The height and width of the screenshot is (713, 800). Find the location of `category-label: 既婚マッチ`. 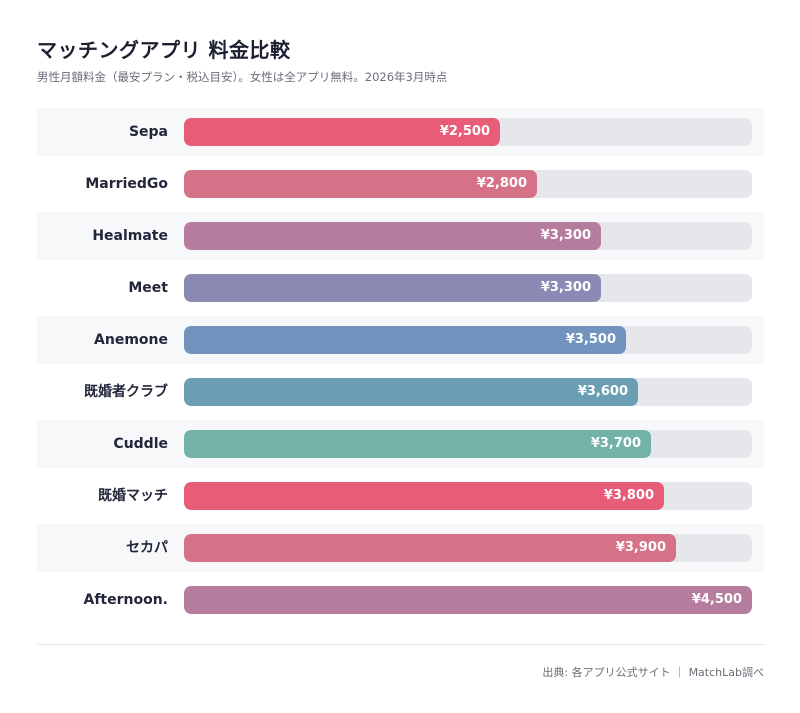

category-label: 既婚マッチ is located at coordinates (133, 496).